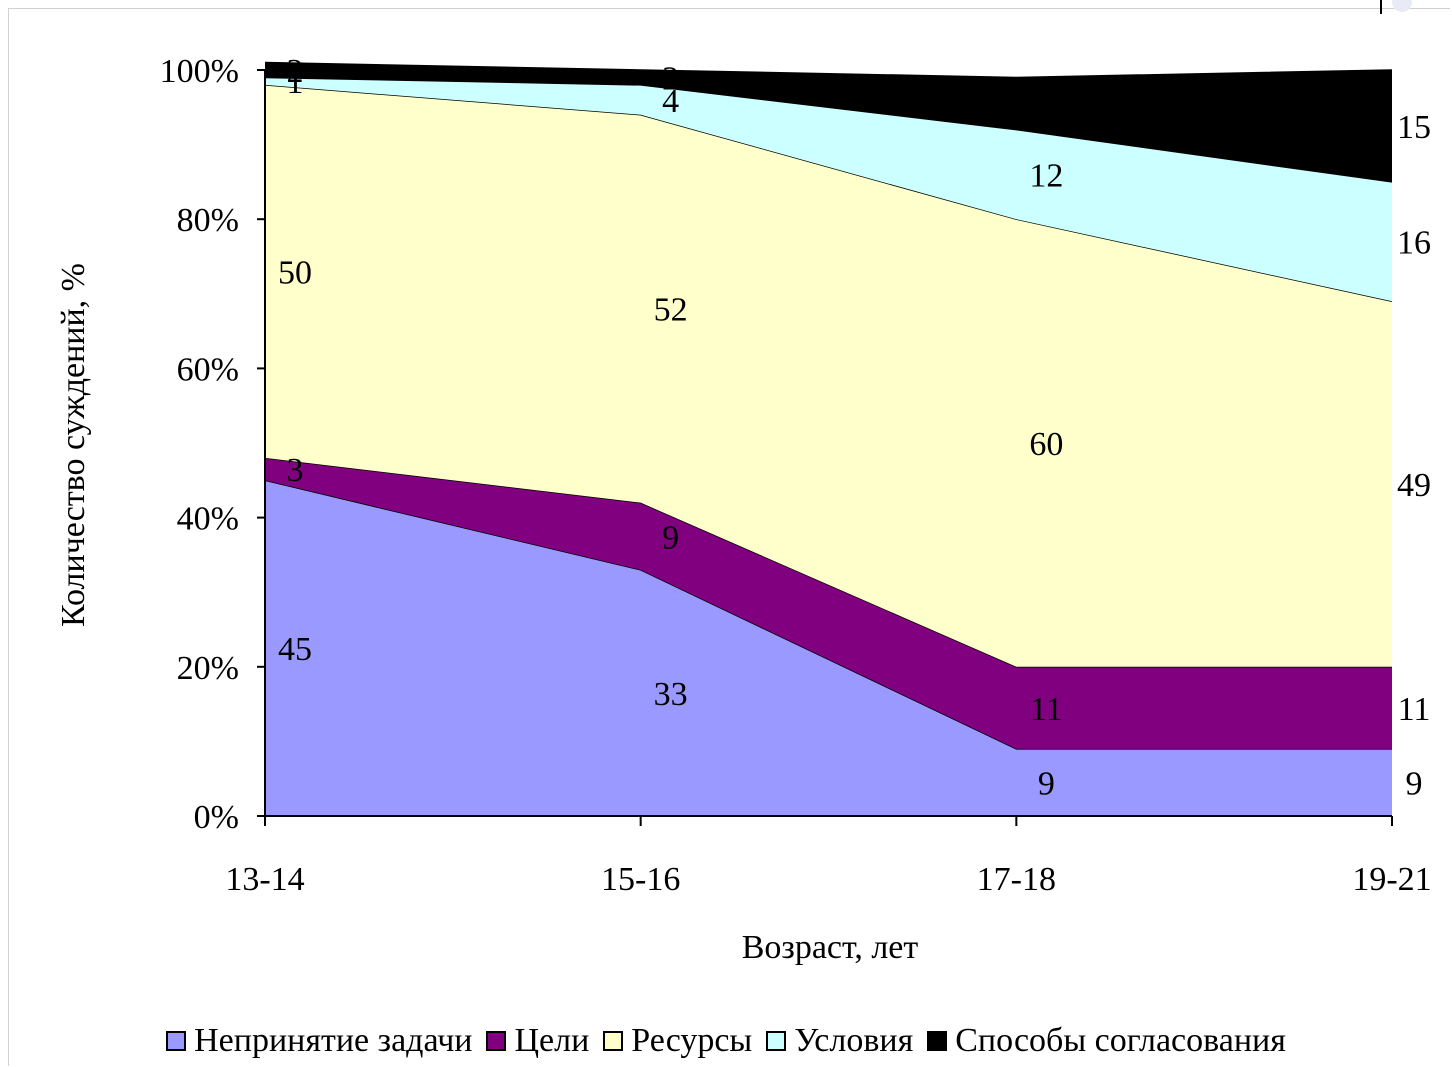  I want to click on data-label: 12, so click(1046, 175).